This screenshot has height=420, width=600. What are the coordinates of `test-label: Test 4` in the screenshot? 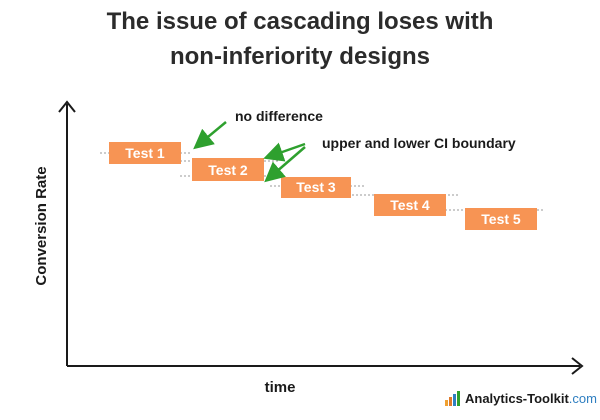 It's located at (410, 205).